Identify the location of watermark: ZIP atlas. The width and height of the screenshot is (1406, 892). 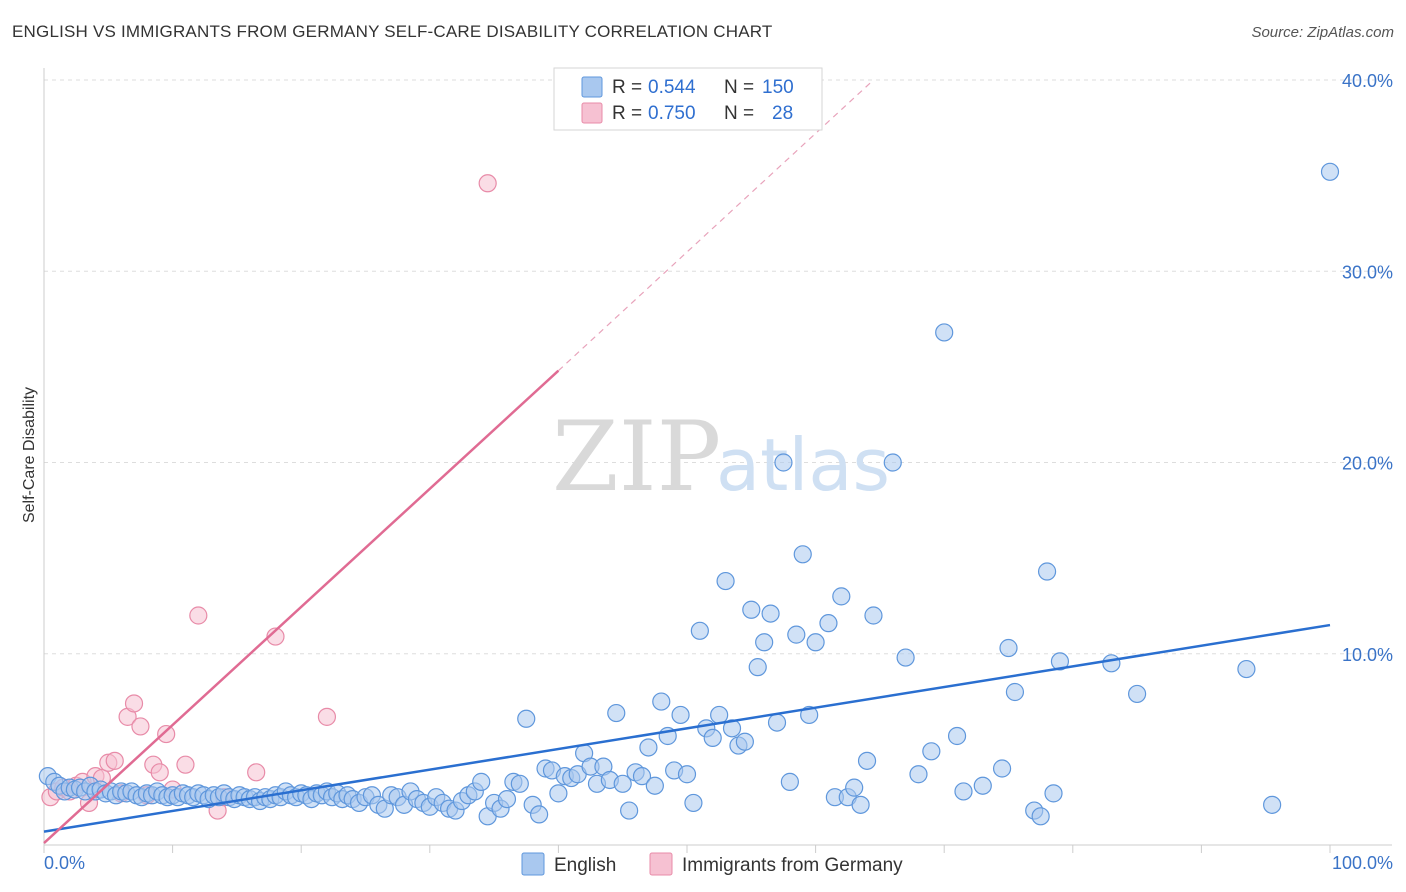
(721, 457).